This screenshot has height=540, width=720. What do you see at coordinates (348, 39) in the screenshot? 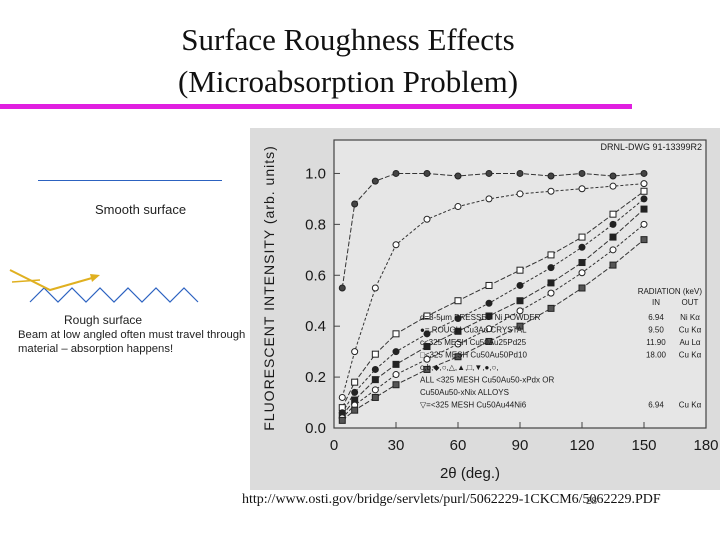
I see `slide-title-line-1: Surface Roughness Effects` at bounding box center [348, 39].